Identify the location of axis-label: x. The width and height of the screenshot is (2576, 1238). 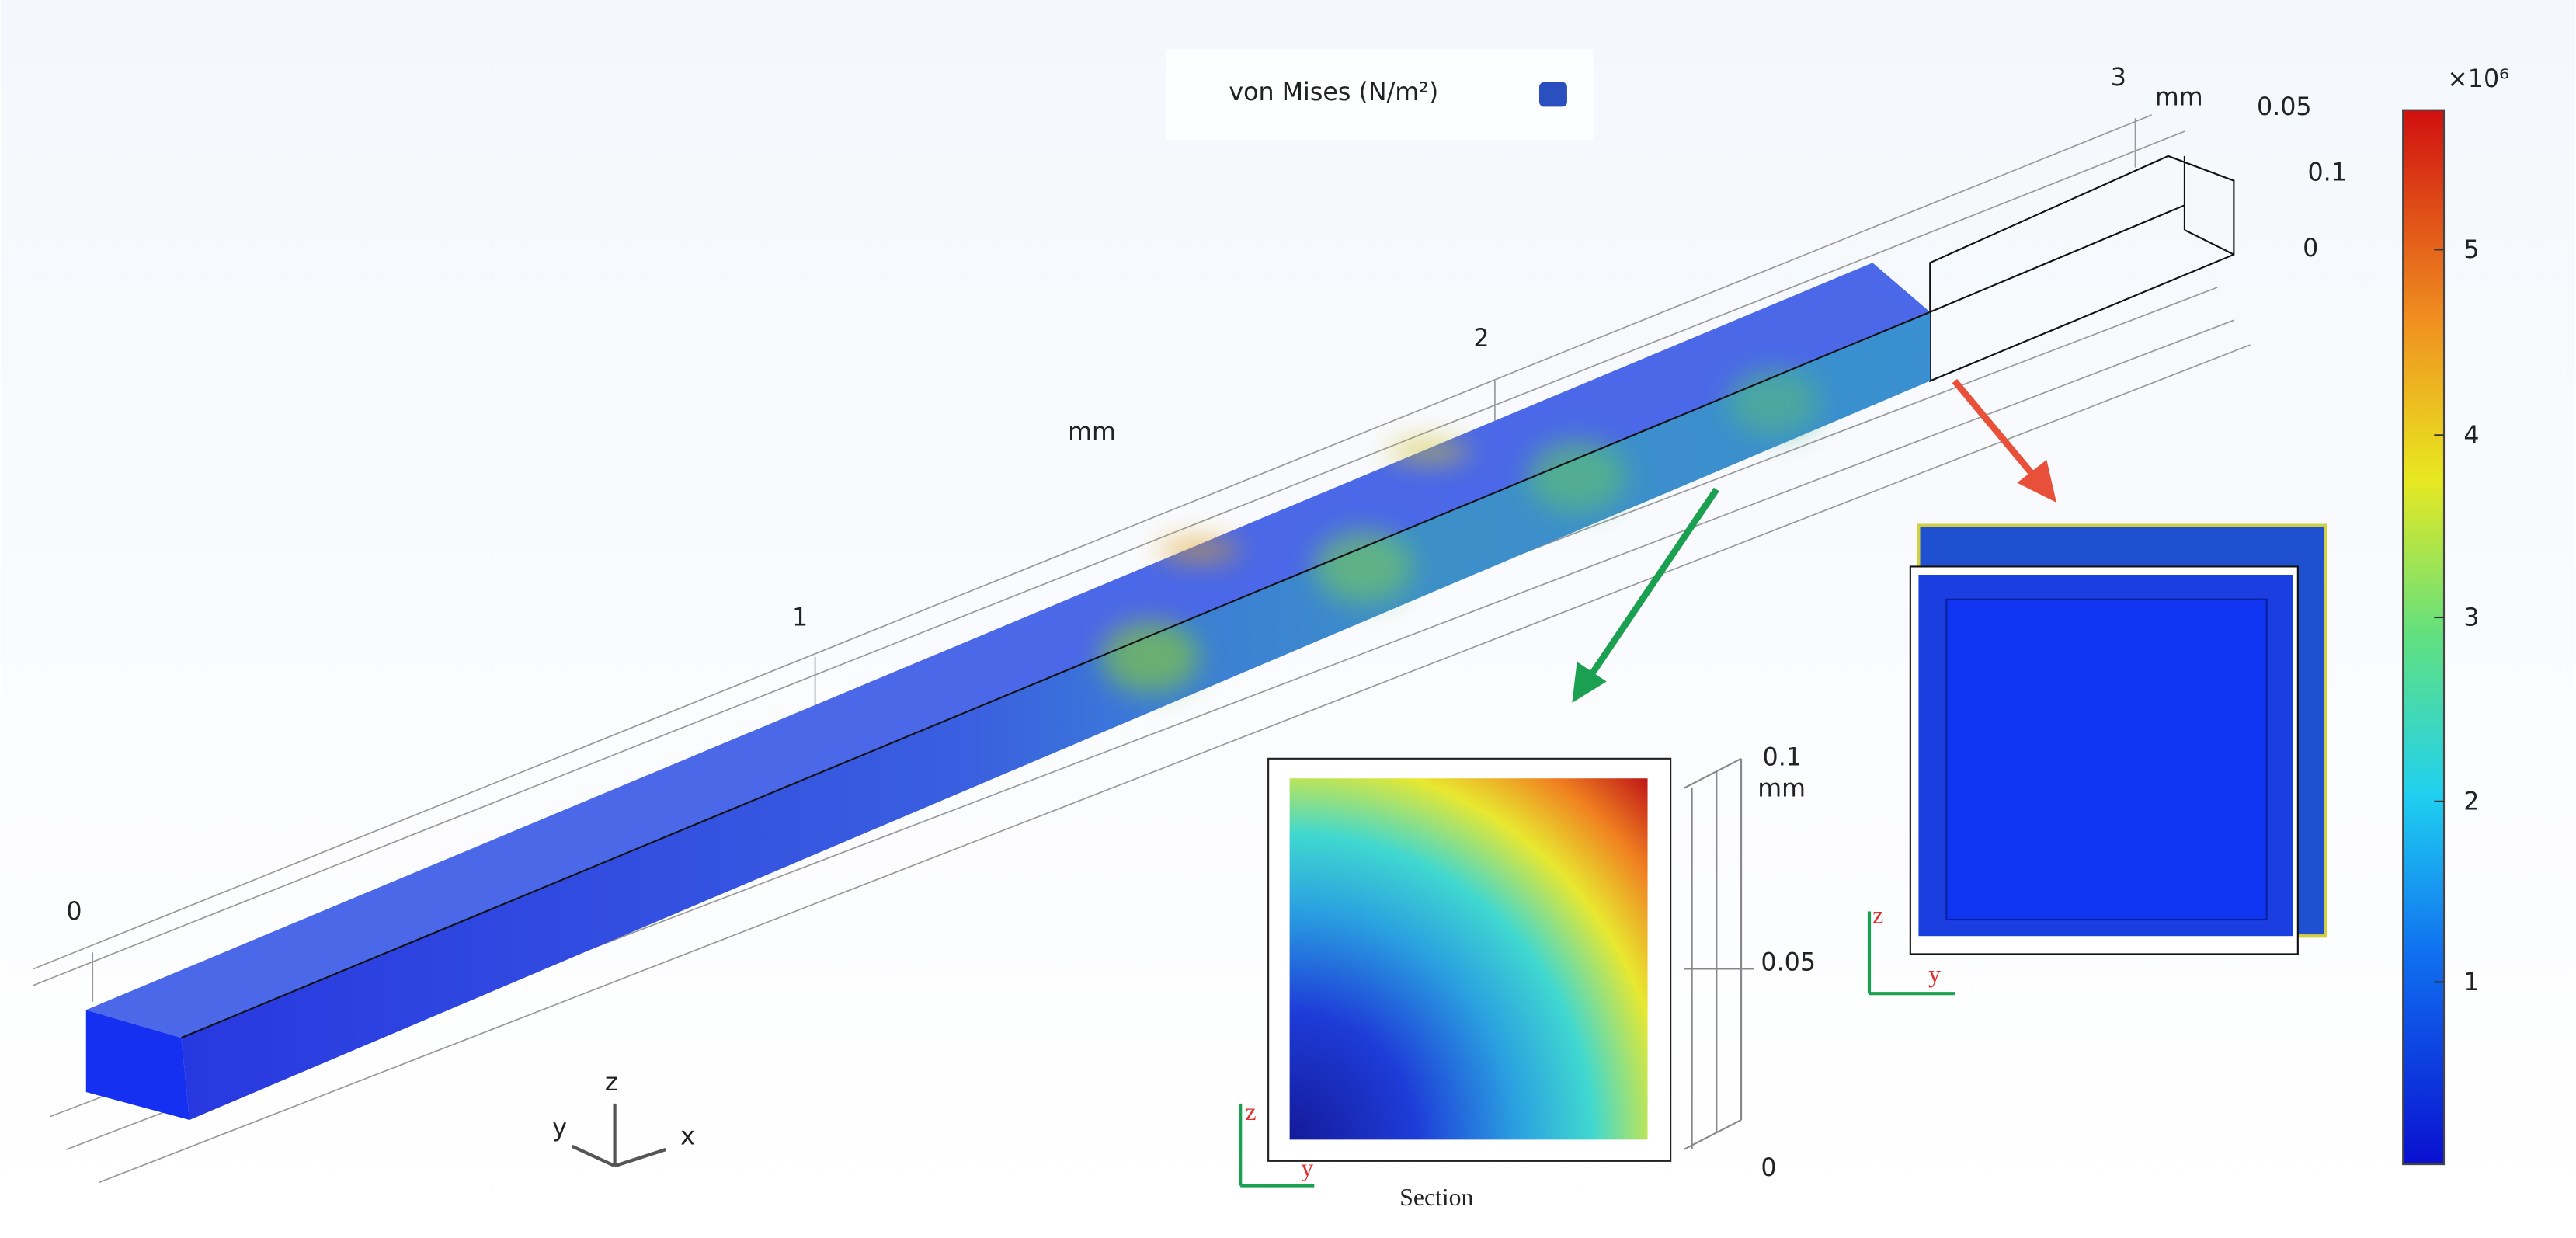
(687, 1137).